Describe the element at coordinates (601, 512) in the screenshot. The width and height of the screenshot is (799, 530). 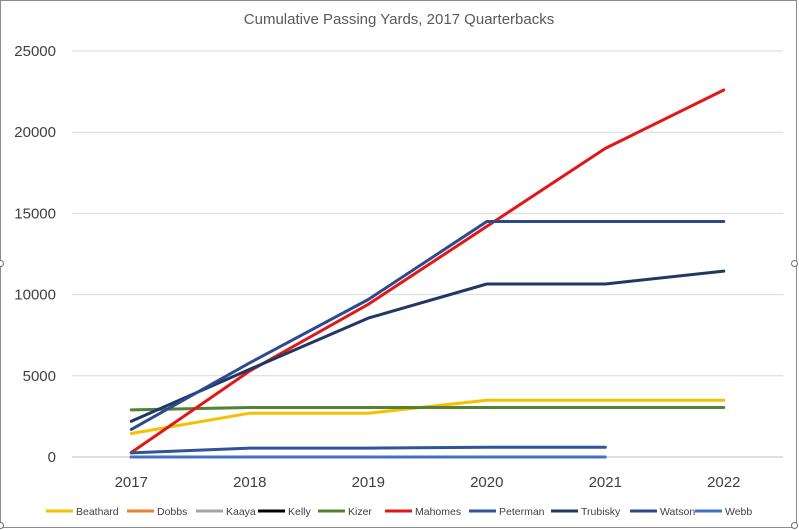
I see `legend-label-trubisky: Trubisky` at that location.